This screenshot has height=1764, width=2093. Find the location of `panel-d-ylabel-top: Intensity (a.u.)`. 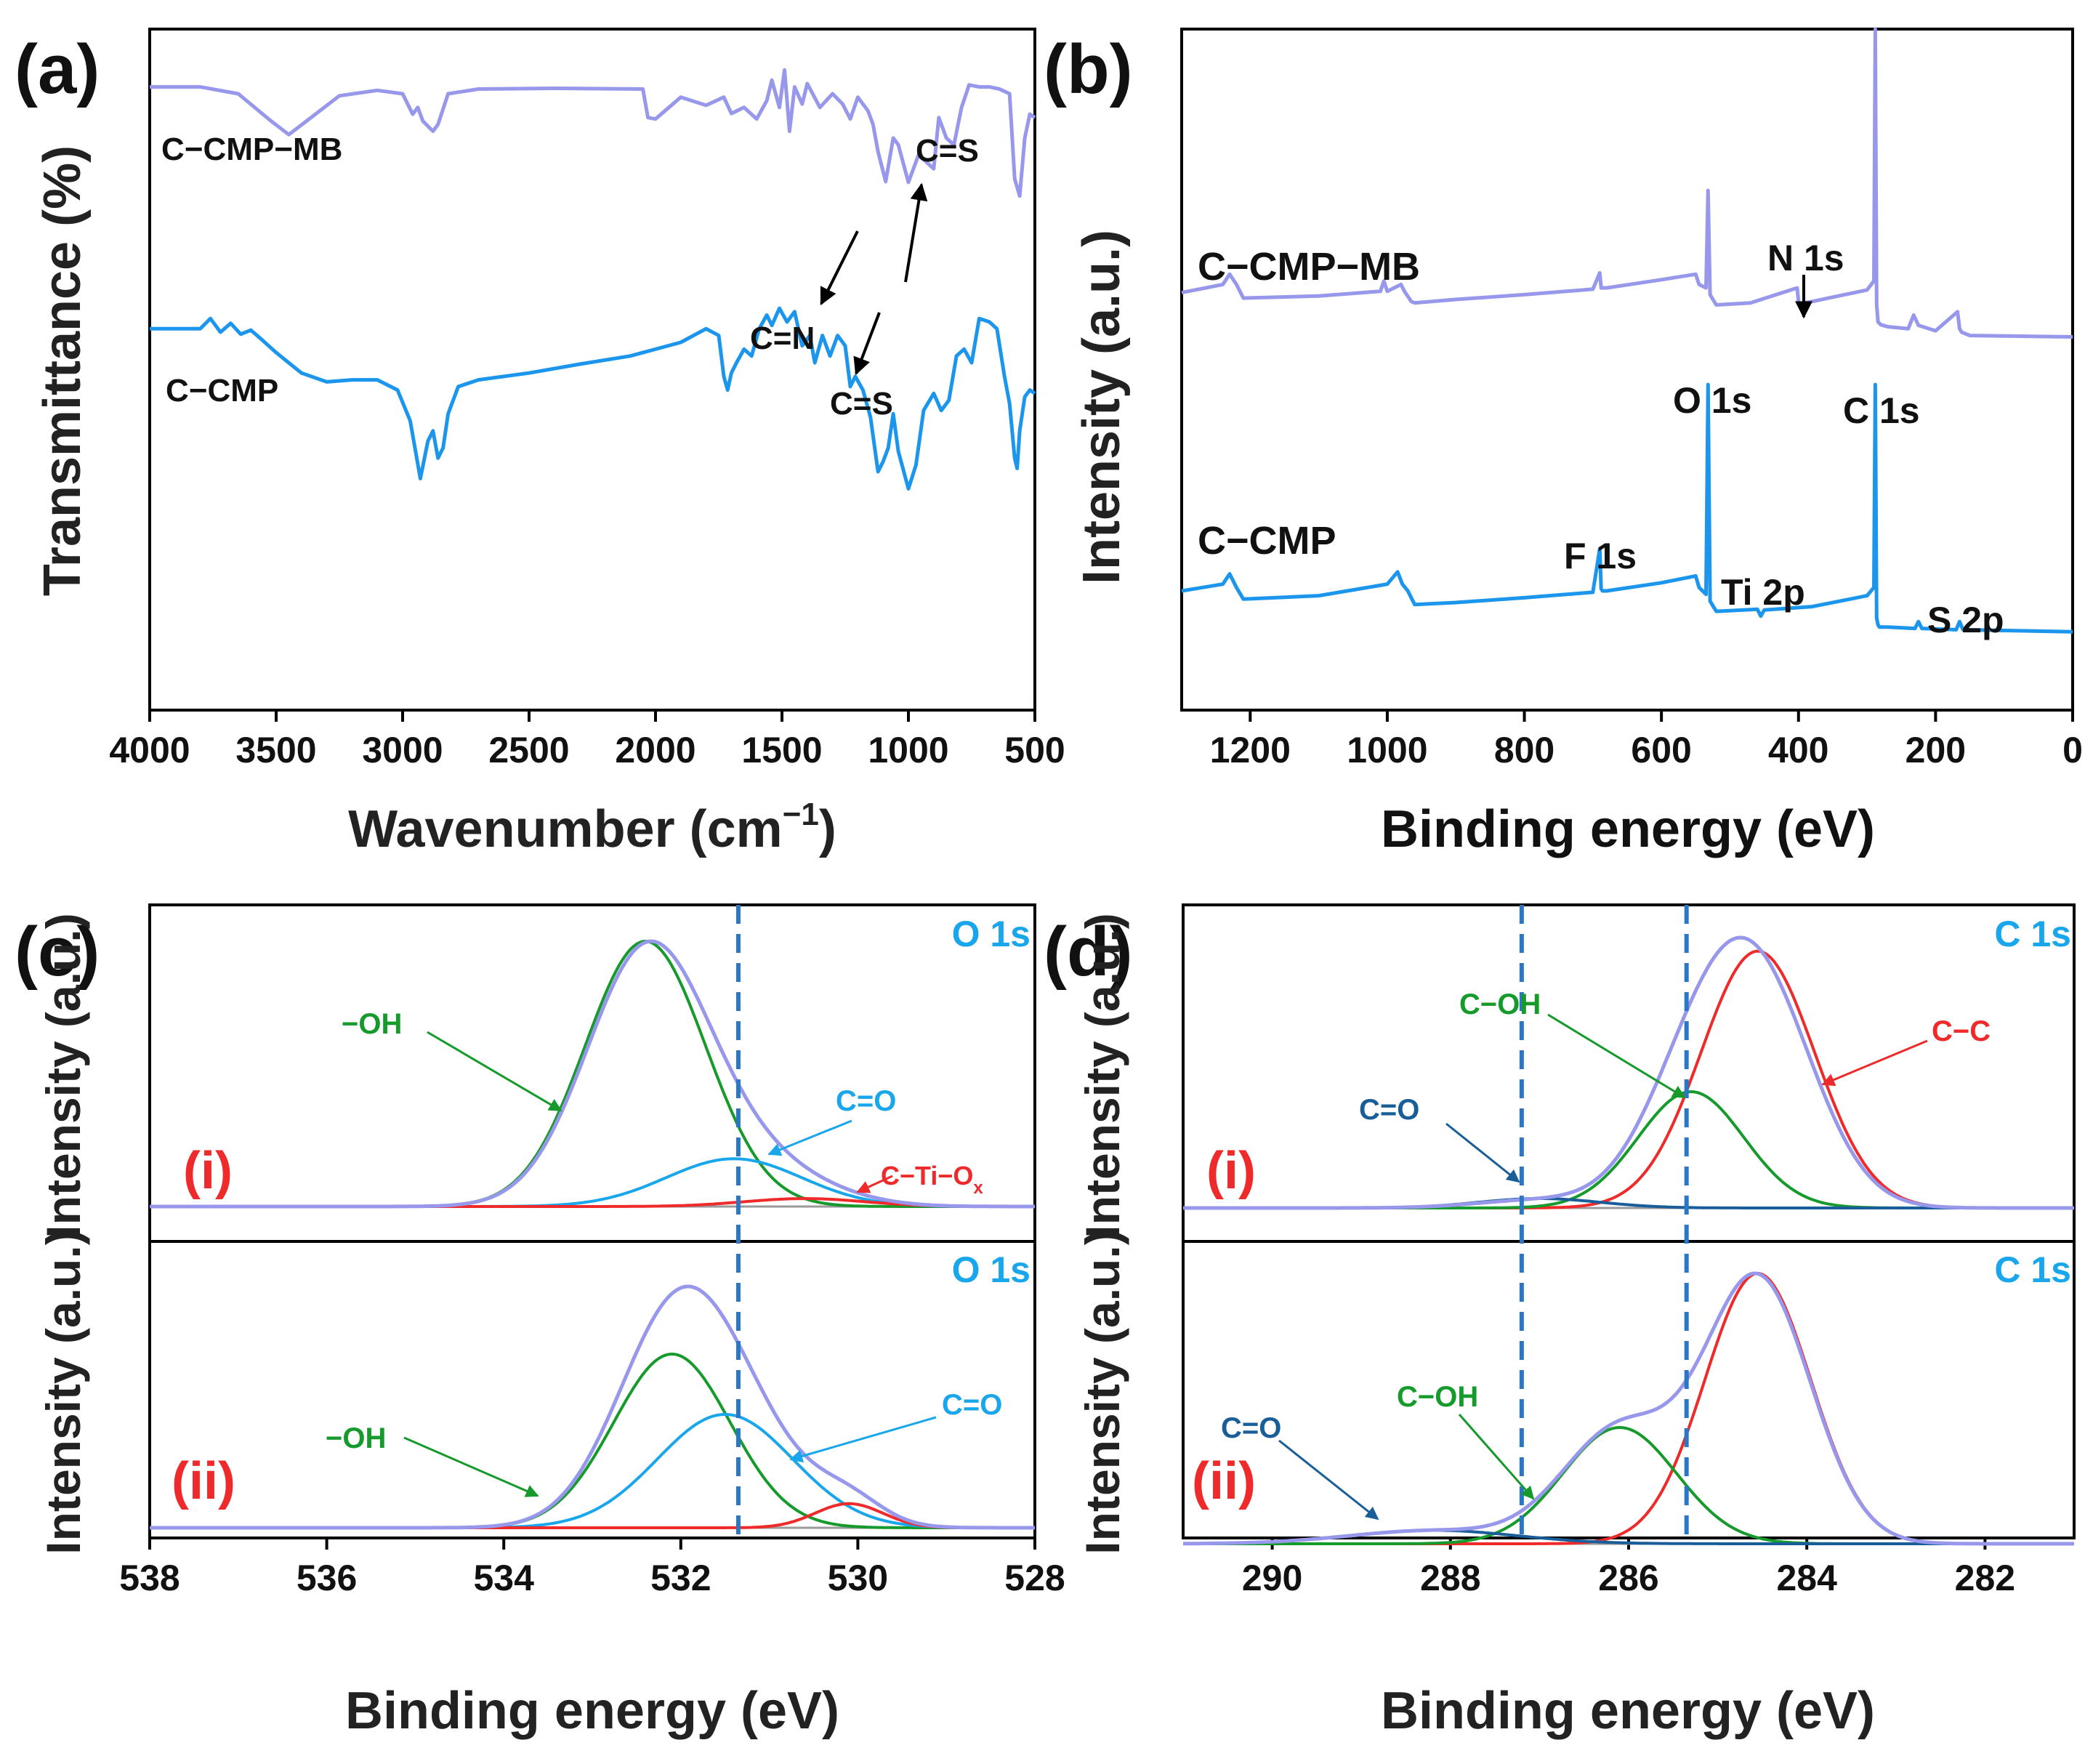

panel-d-ylabel-top: Intensity (a.u.) is located at coordinates (1102, 1075).